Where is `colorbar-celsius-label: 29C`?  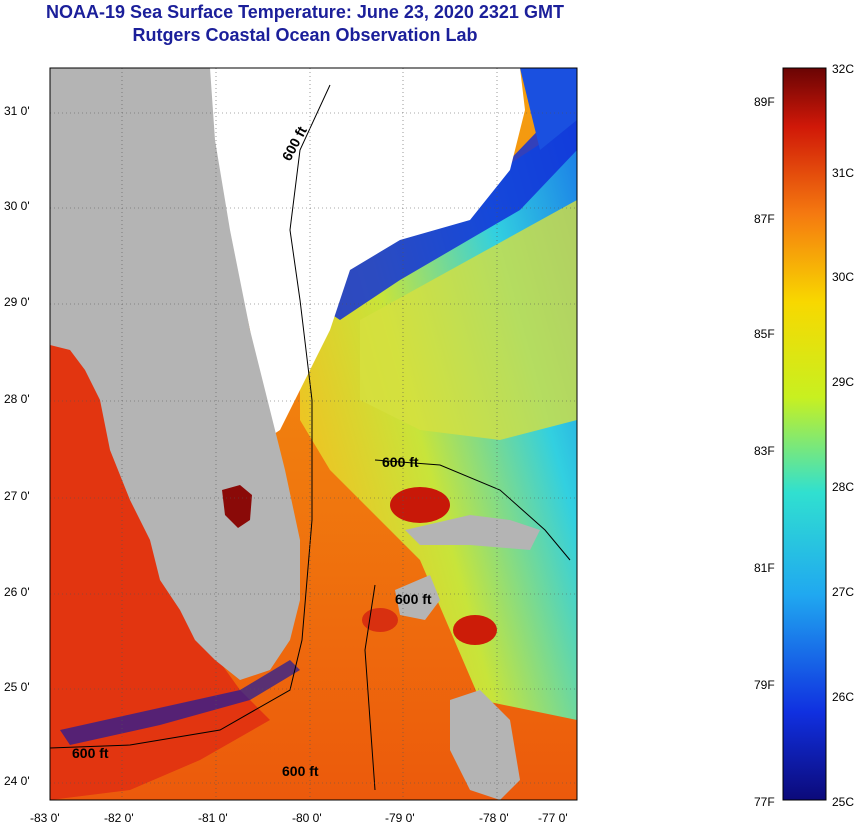
colorbar-celsius-label: 29C is located at coordinates (843, 382).